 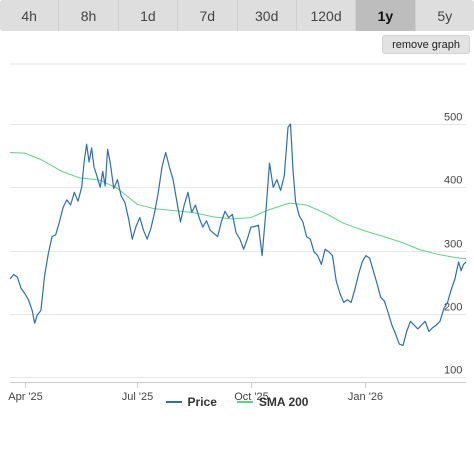 What do you see at coordinates (251, 397) in the screenshot?
I see `x-tick-label-2: Oct '25` at bounding box center [251, 397].